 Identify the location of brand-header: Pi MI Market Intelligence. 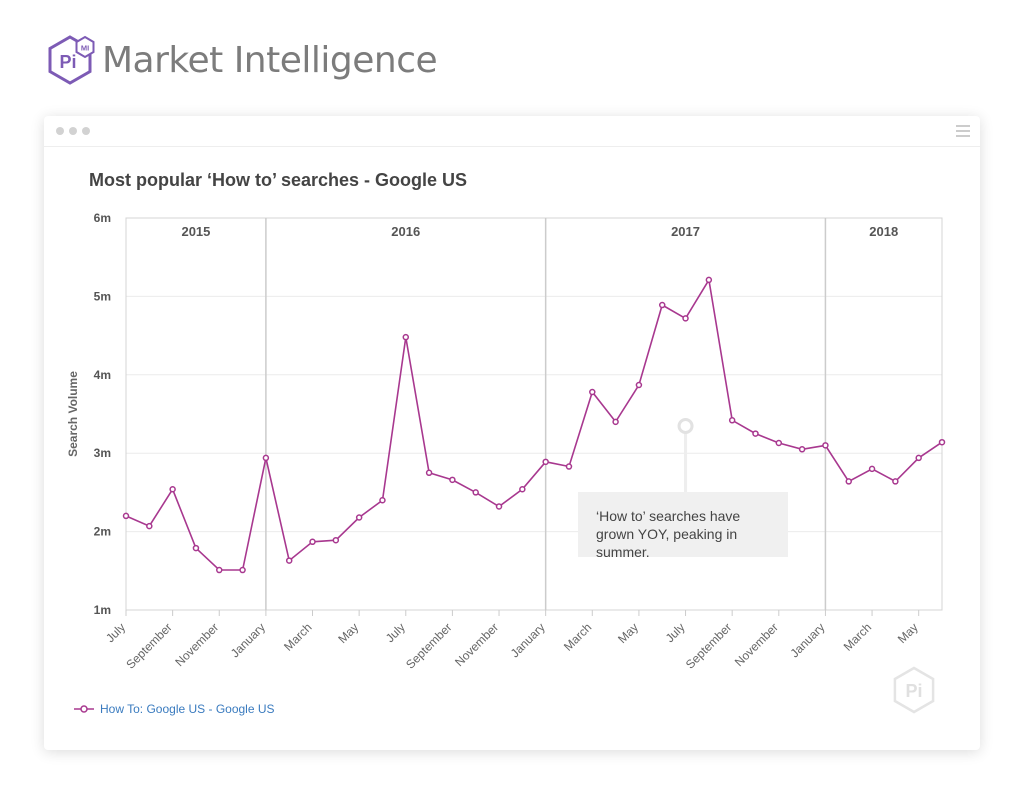
(241, 60).